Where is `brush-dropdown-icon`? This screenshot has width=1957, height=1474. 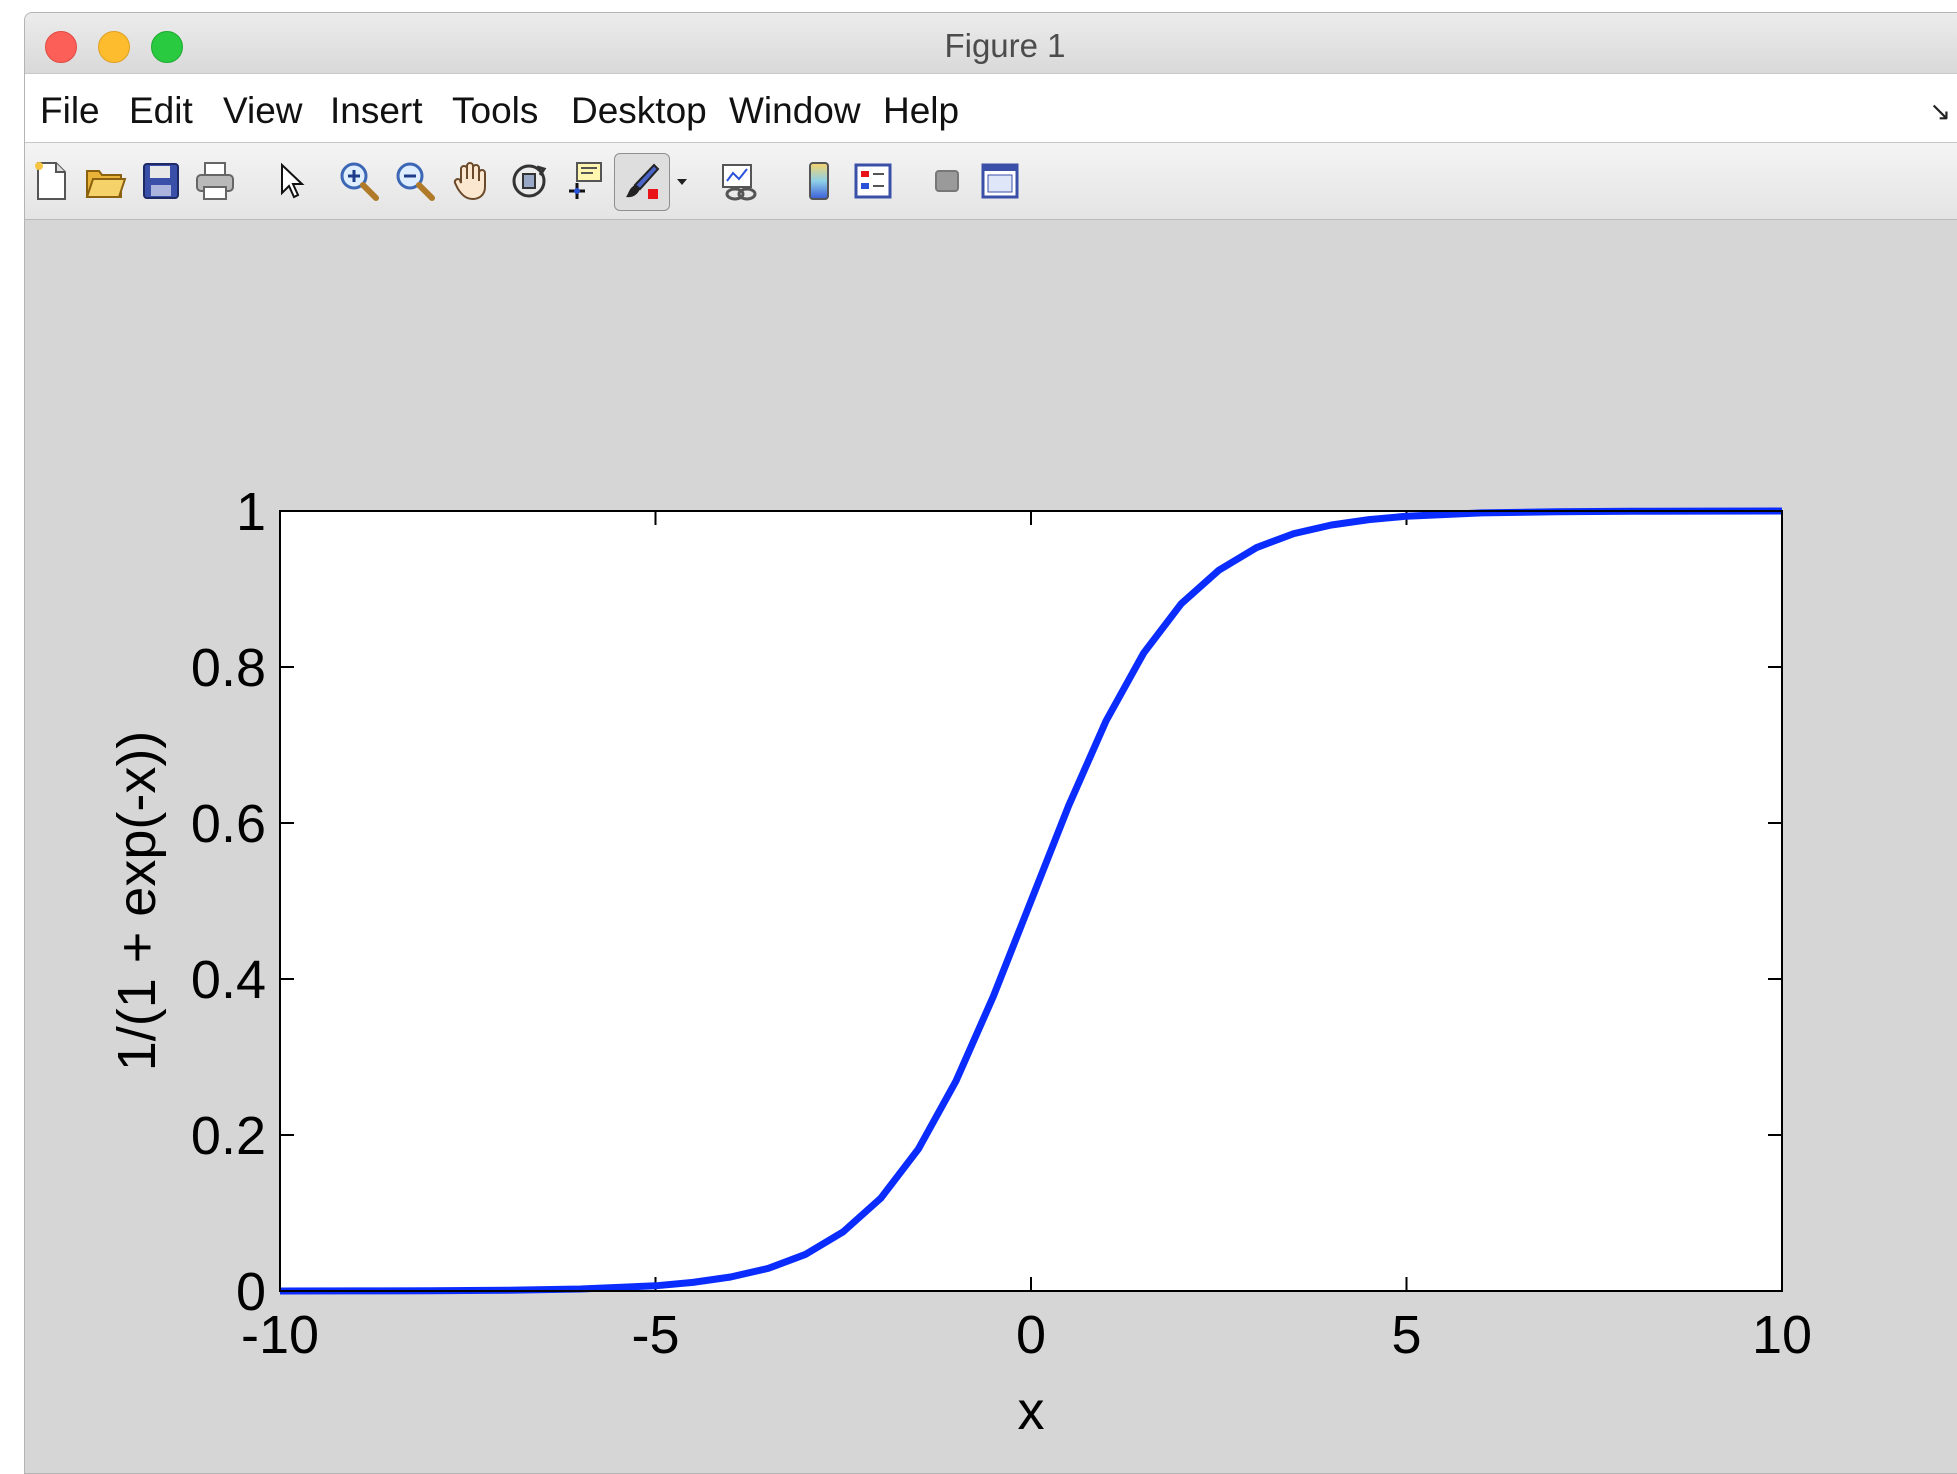
brush-dropdown-icon is located at coordinates (682, 181).